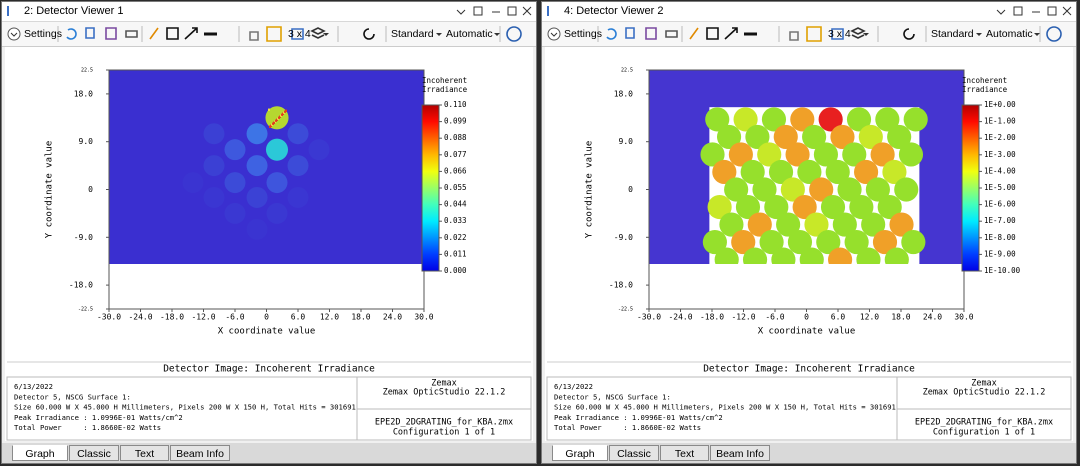 The height and width of the screenshot is (466, 1080). Describe the element at coordinates (74, 11) in the screenshot. I see `window-title: 2: Detector Viewer 1` at that location.